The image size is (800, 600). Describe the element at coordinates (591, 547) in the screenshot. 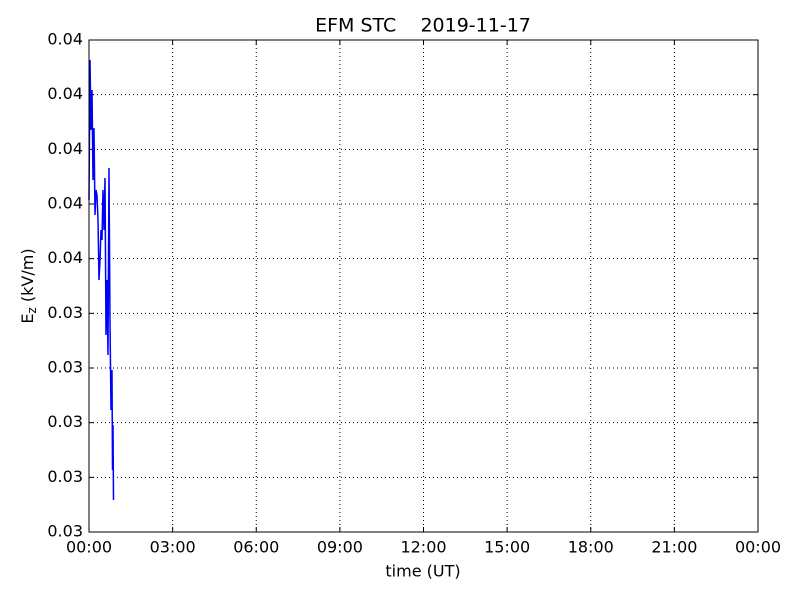

I see `x-tick-label: 18:00` at that location.